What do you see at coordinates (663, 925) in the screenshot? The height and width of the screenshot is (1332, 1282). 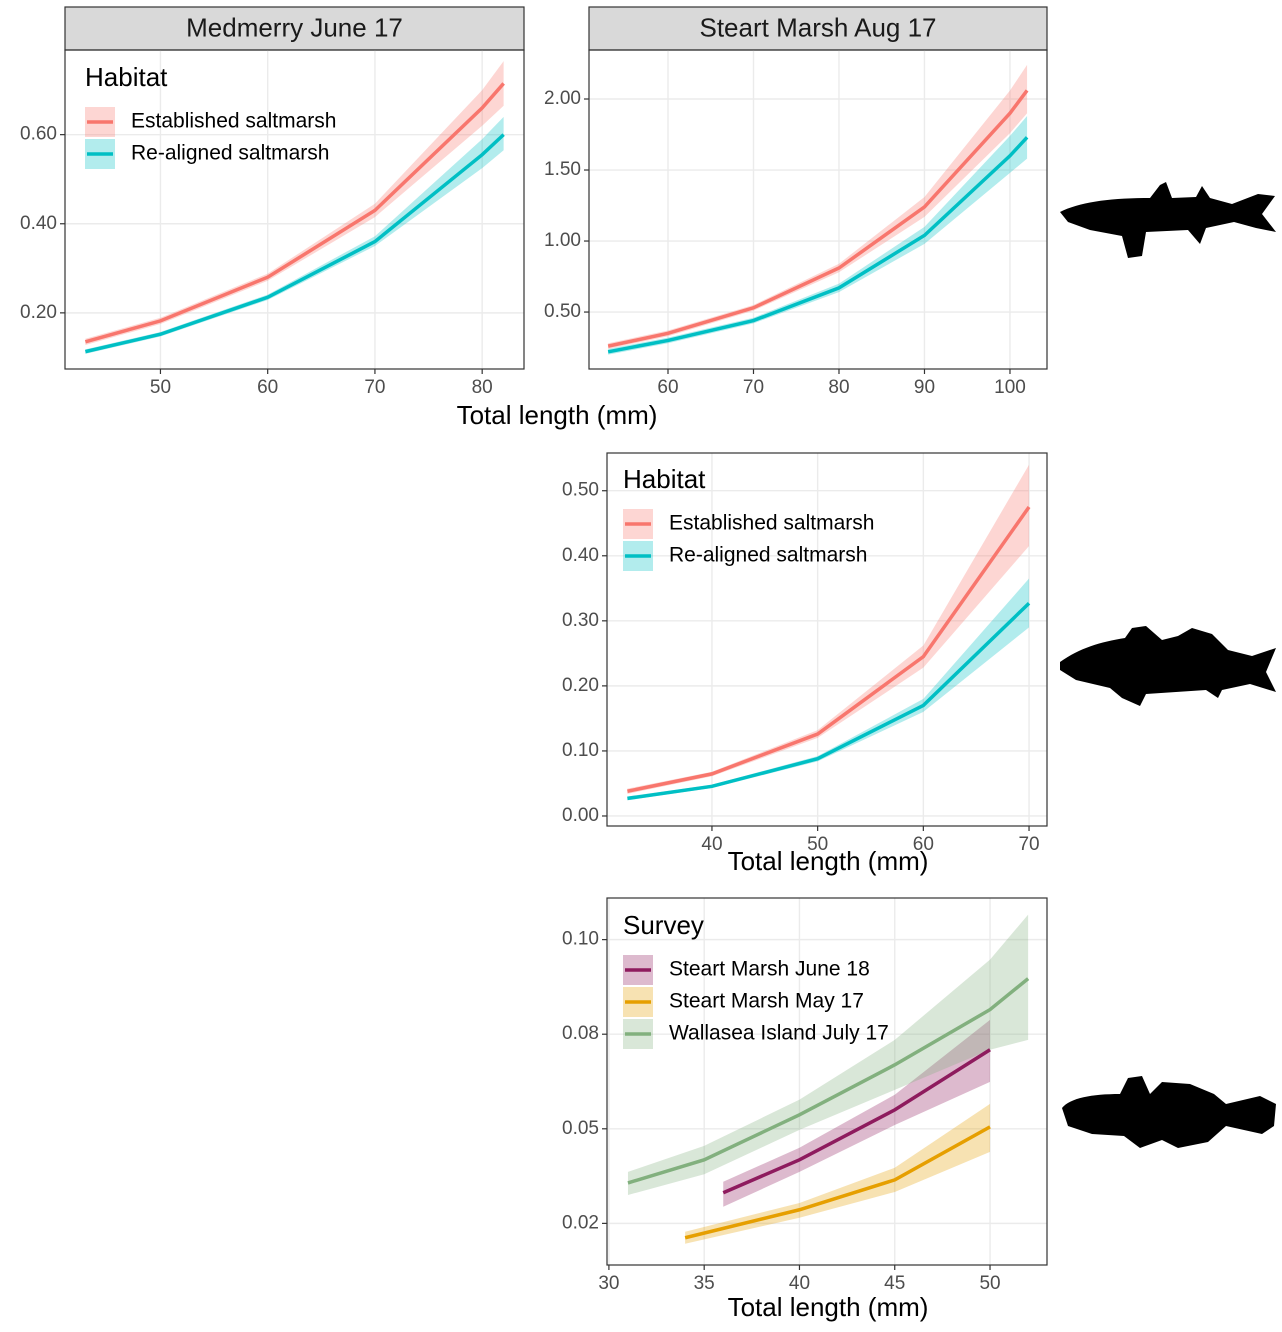 I see `legend-title: Survey` at bounding box center [663, 925].